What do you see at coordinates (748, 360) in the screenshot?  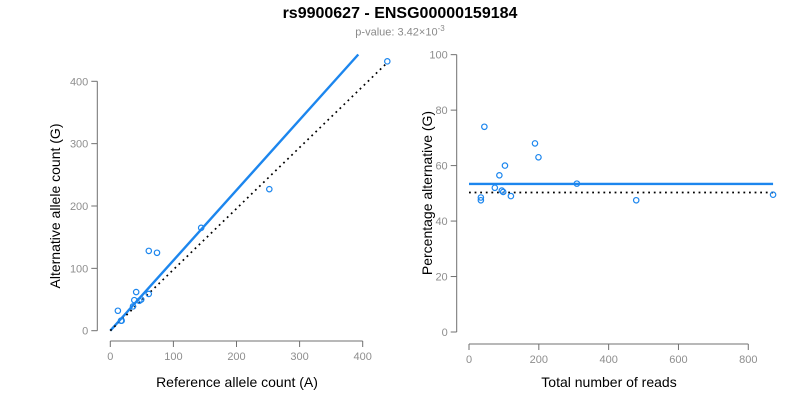 I see `x-tick-label: 800` at bounding box center [748, 360].